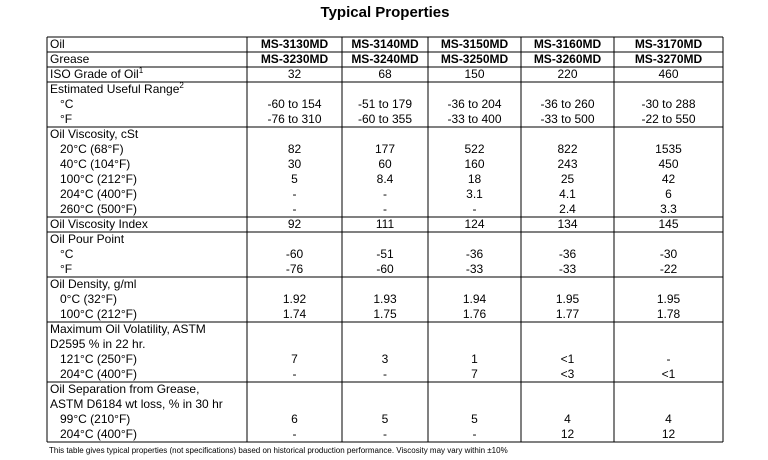 The width and height of the screenshot is (768, 460). What do you see at coordinates (474, 194) in the screenshot?
I see `cell: 3.1` at bounding box center [474, 194].